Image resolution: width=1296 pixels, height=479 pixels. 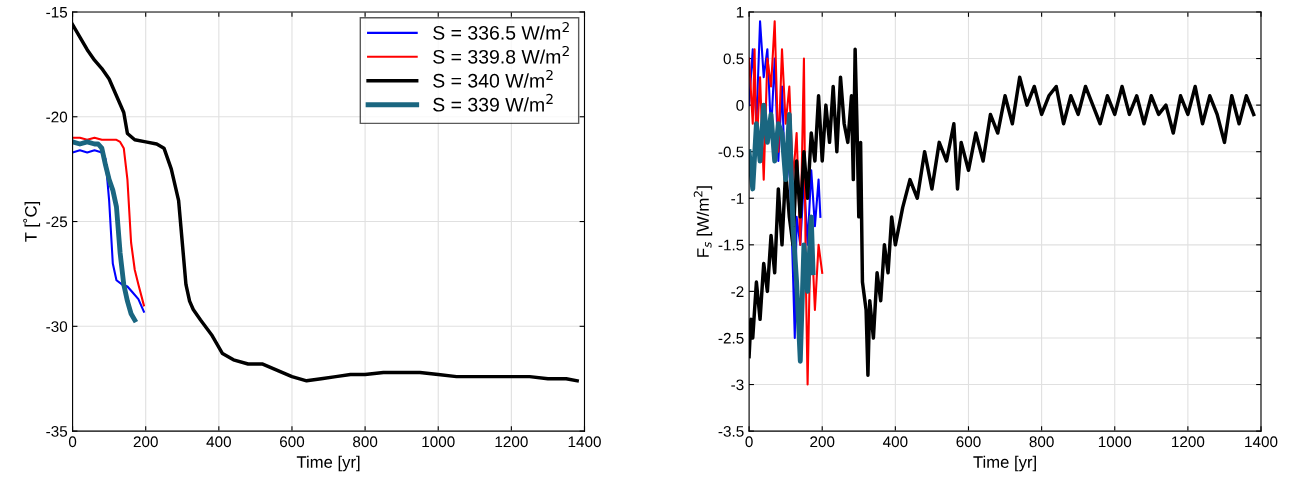 What do you see at coordinates (731, 152) in the screenshot?
I see `y-tick-label: -0.5` at bounding box center [731, 152].